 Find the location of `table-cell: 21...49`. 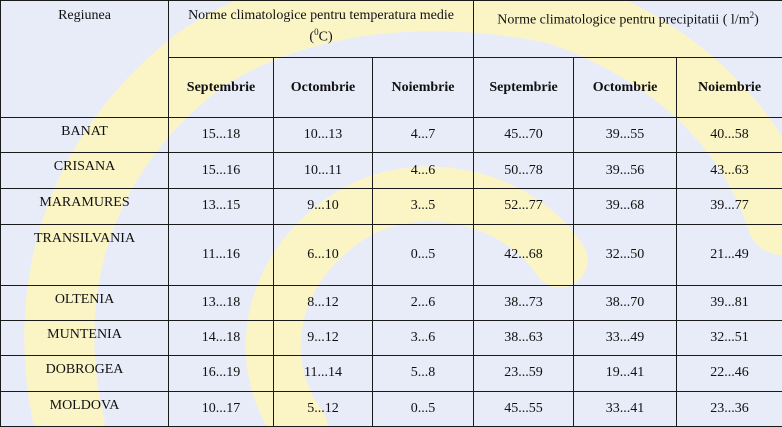

table-cell: 21...49 is located at coordinates (729, 254).